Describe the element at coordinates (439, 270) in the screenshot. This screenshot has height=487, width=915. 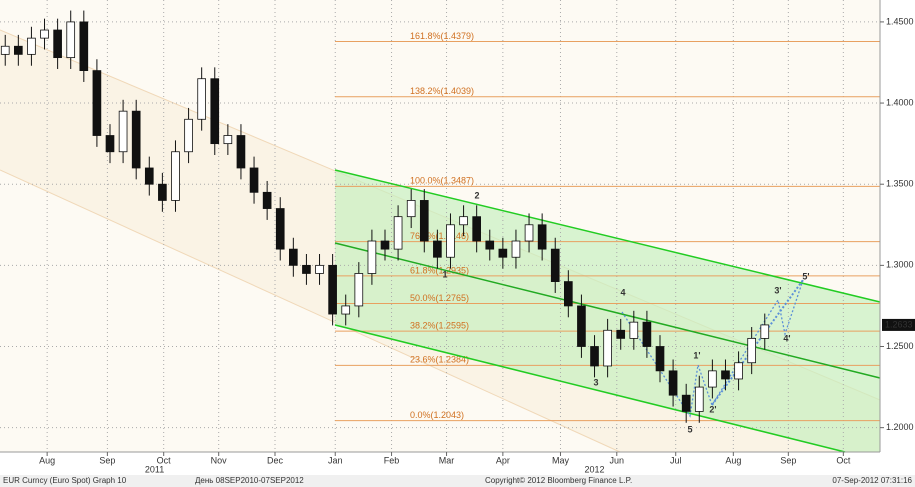
I see `fib-label: 61.8%(1.2935)` at that location.